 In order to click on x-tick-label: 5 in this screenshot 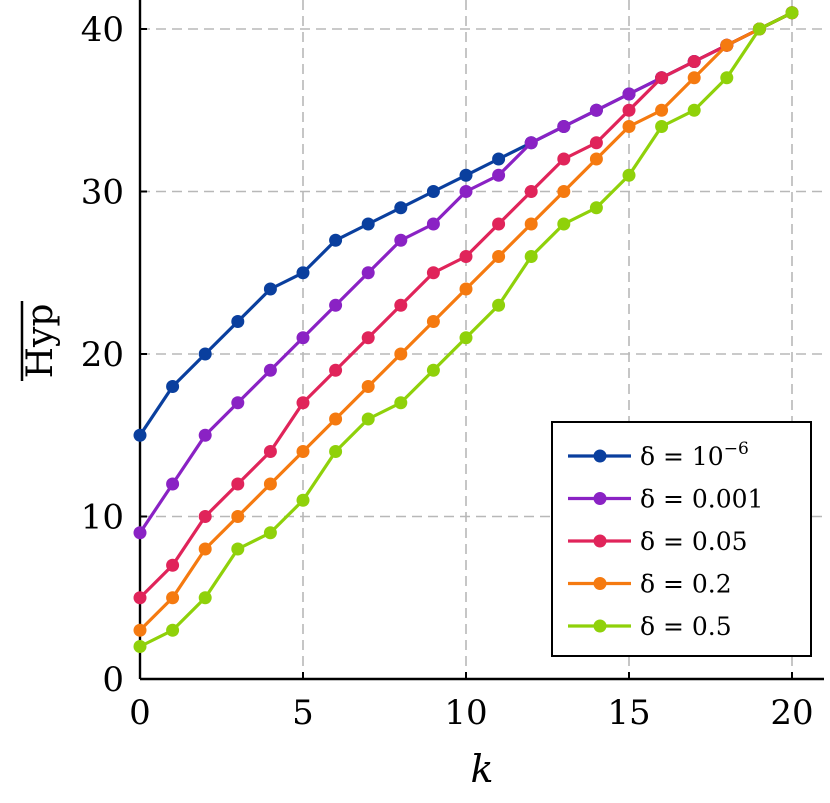, I will do `click(303, 713)`.